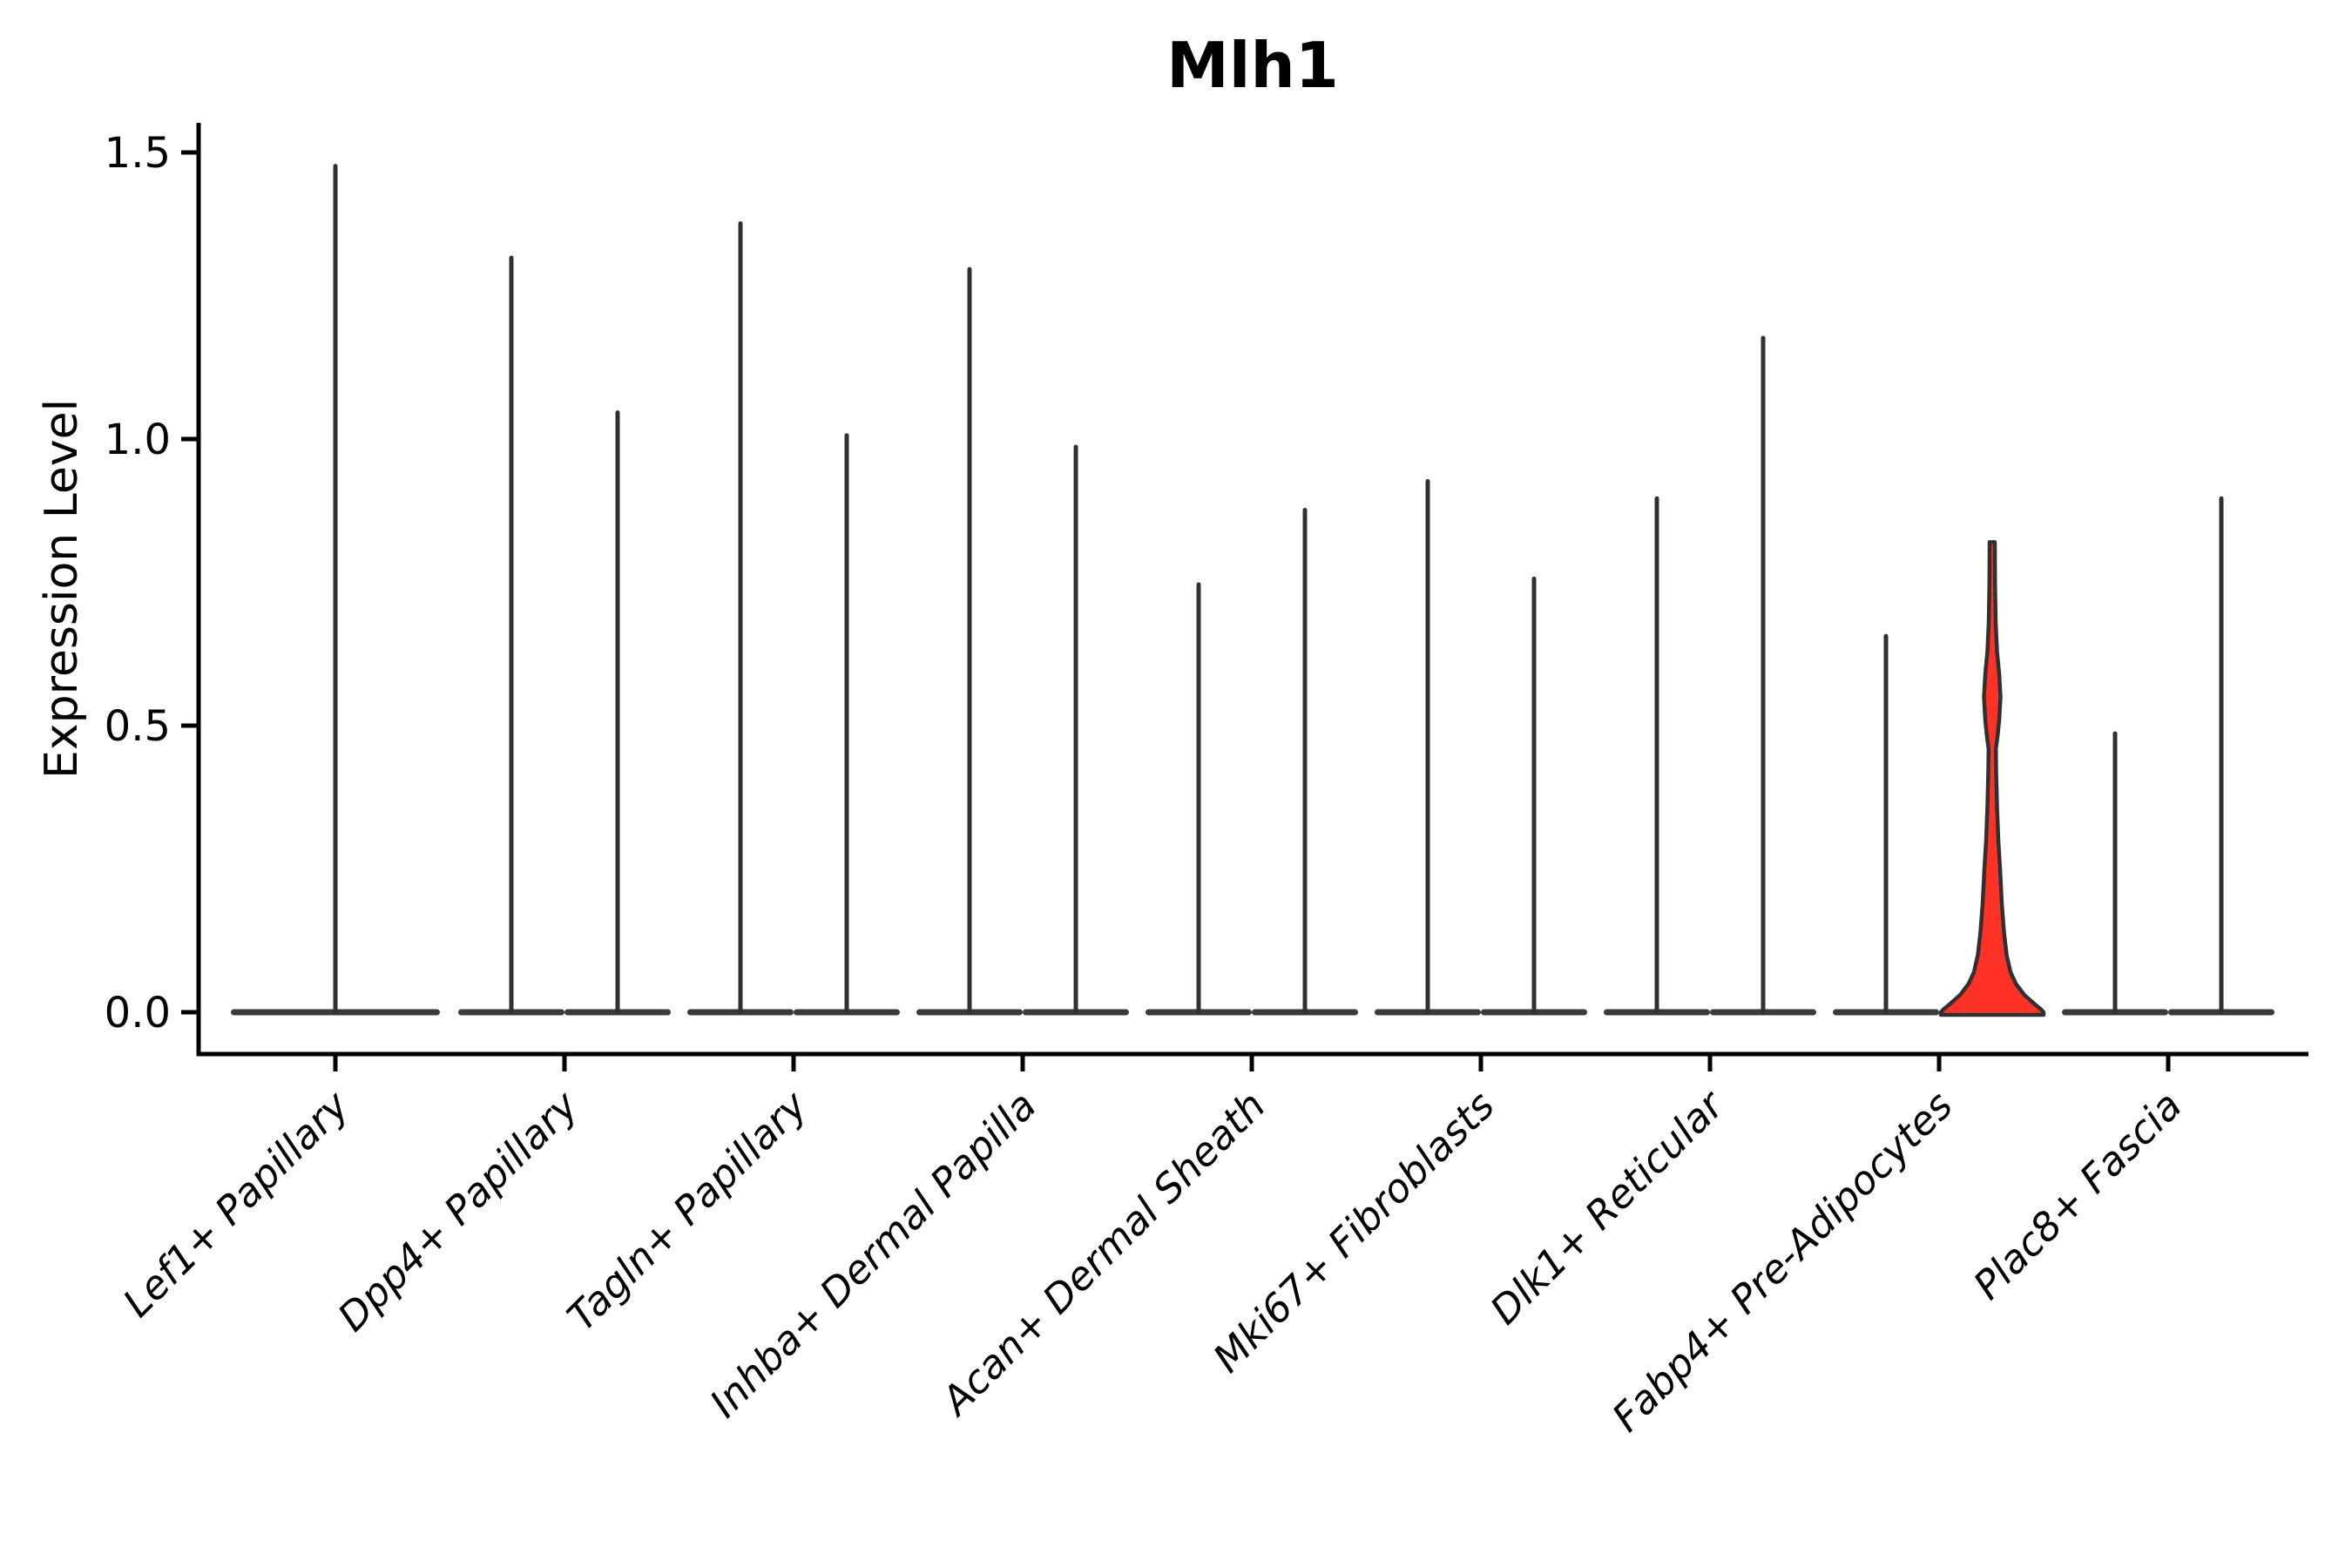 The width and height of the screenshot is (2352, 1568). What do you see at coordinates (138, 1013) in the screenshot?
I see `y-tick-label: 0.0` at bounding box center [138, 1013].